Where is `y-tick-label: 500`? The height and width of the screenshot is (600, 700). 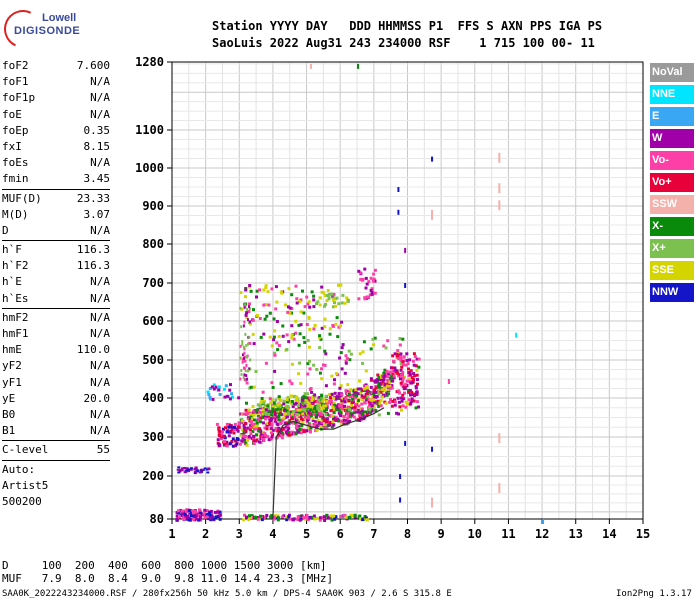 y-tick-label: 500 is located at coordinates (153, 360).